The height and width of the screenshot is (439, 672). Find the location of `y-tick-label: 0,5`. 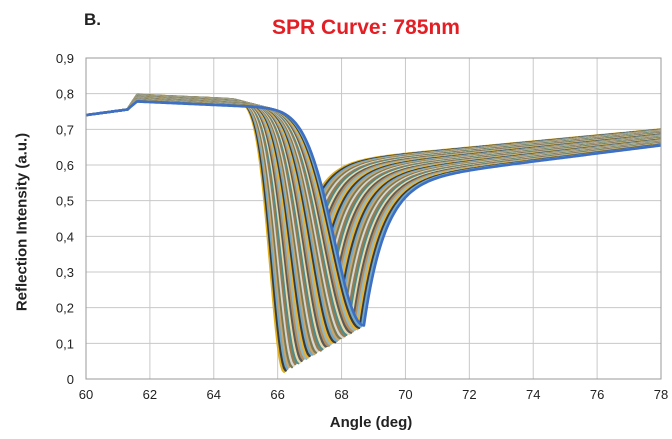

y-tick-label: 0,5 is located at coordinates (65, 201).